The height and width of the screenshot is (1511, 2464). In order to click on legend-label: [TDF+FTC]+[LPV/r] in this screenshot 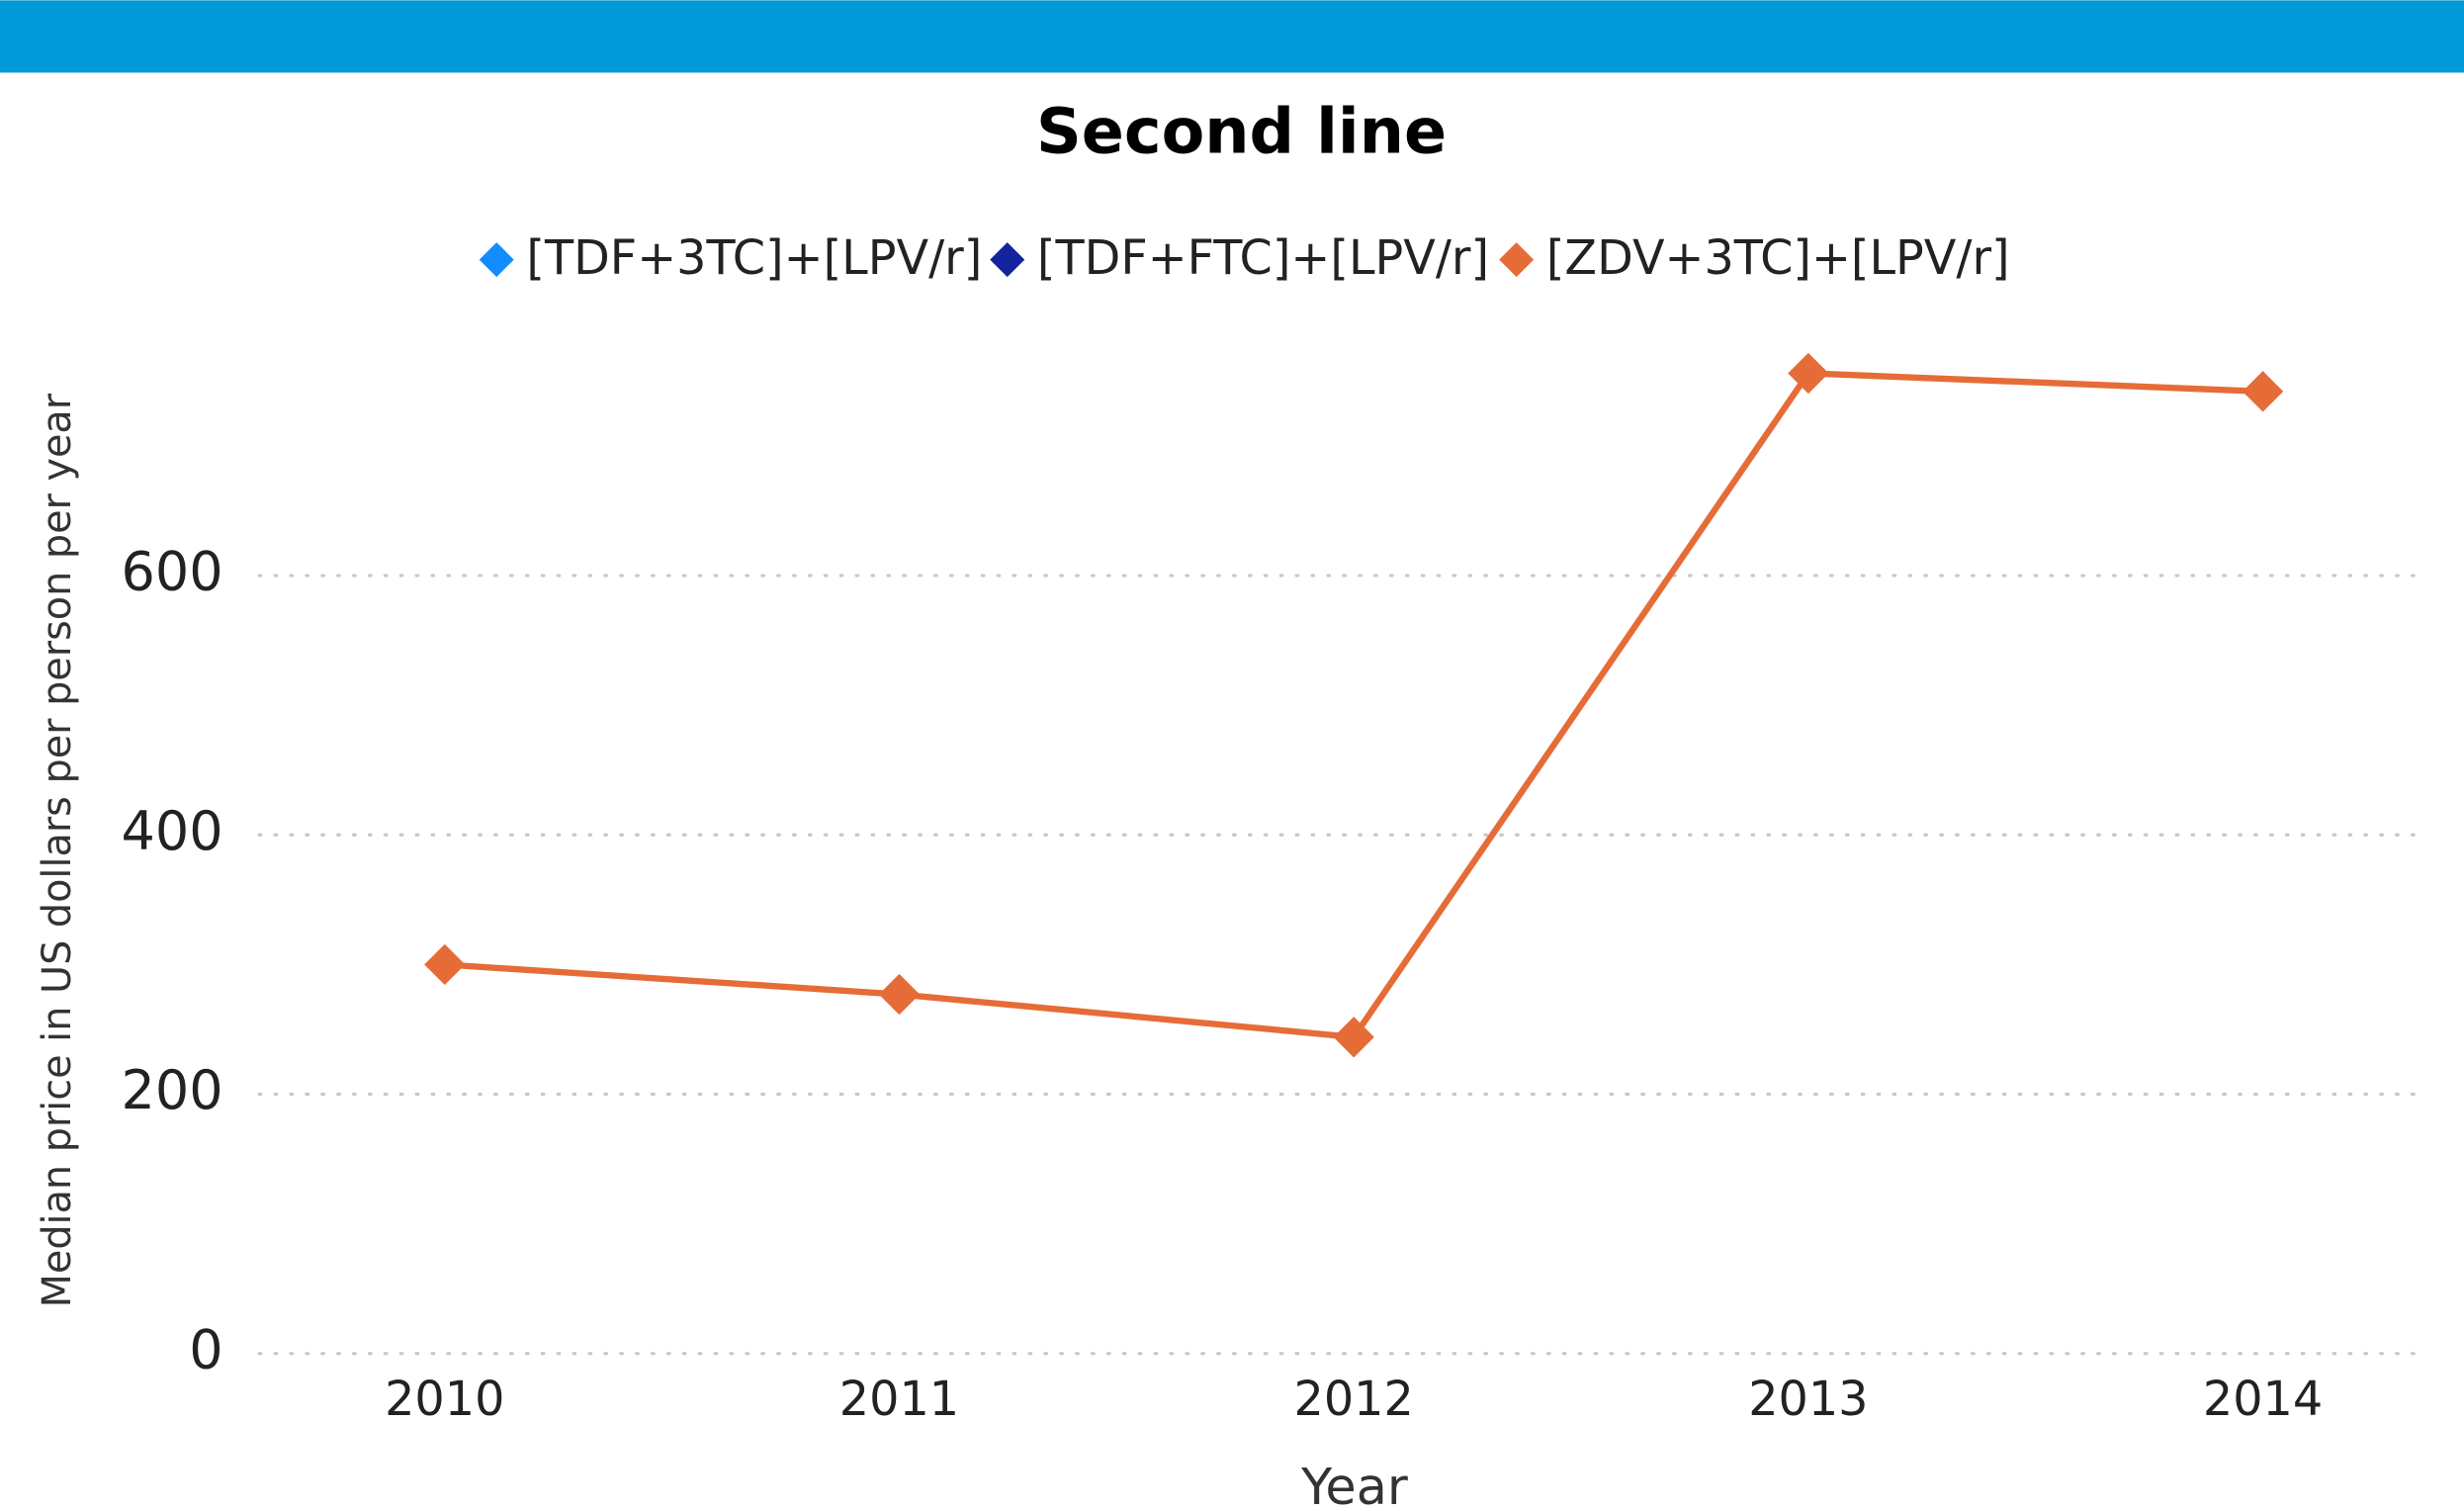, I will do `click(1263, 258)`.